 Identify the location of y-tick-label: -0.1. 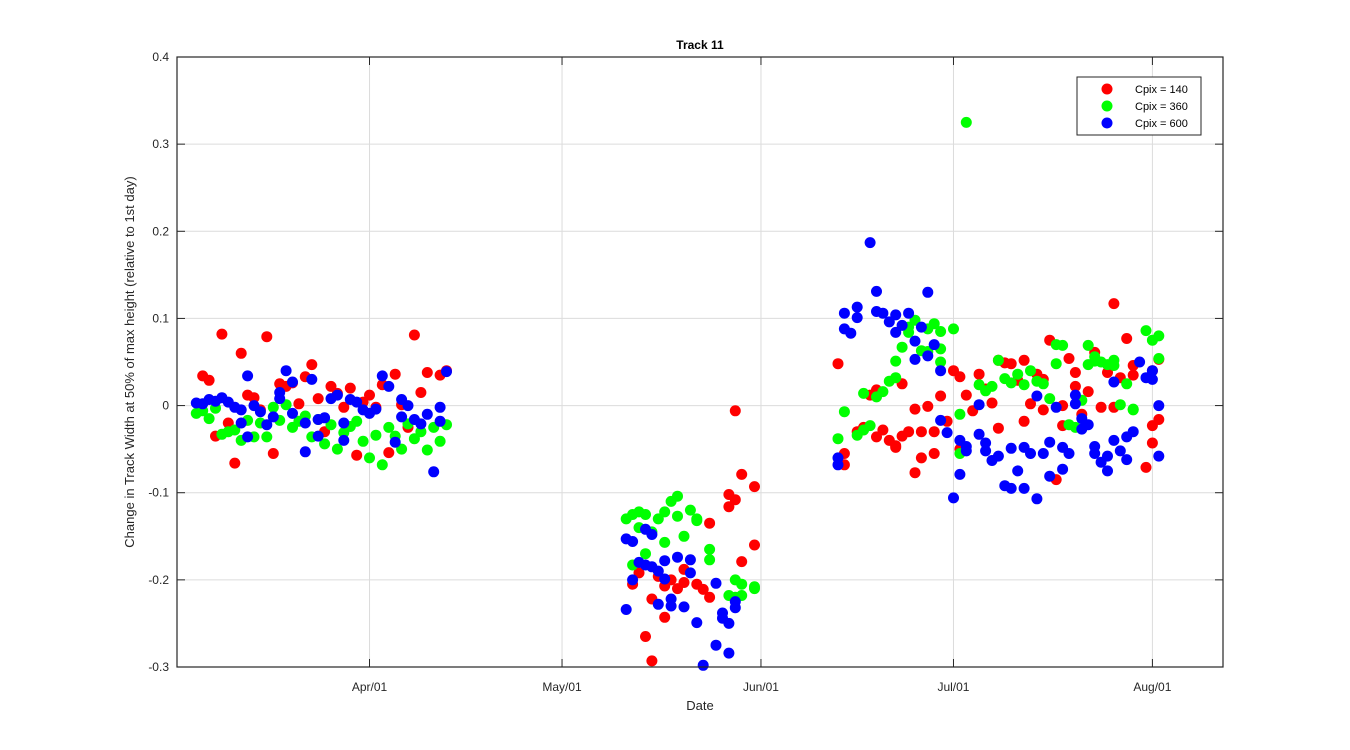
(158, 493).